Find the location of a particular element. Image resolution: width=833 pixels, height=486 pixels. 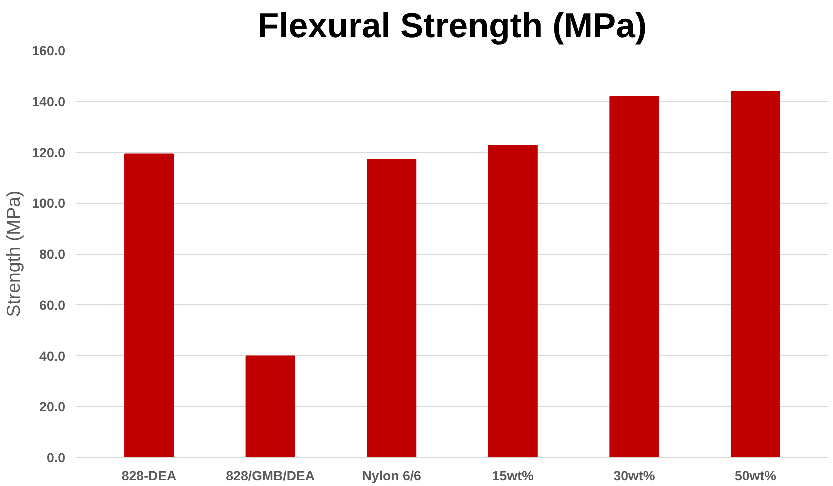

y-tick-label: 140.0 is located at coordinates (49, 102).